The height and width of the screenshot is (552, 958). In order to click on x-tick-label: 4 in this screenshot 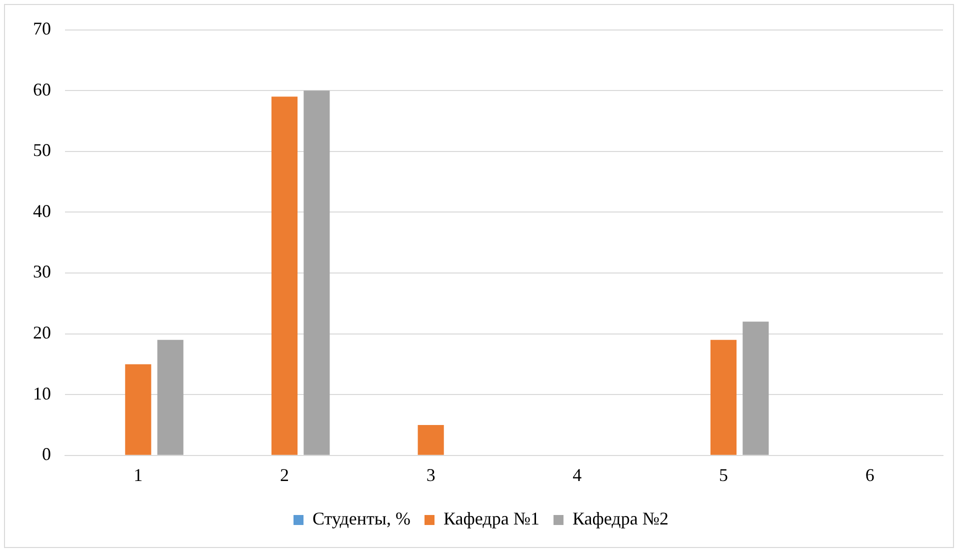, I will do `click(577, 474)`.